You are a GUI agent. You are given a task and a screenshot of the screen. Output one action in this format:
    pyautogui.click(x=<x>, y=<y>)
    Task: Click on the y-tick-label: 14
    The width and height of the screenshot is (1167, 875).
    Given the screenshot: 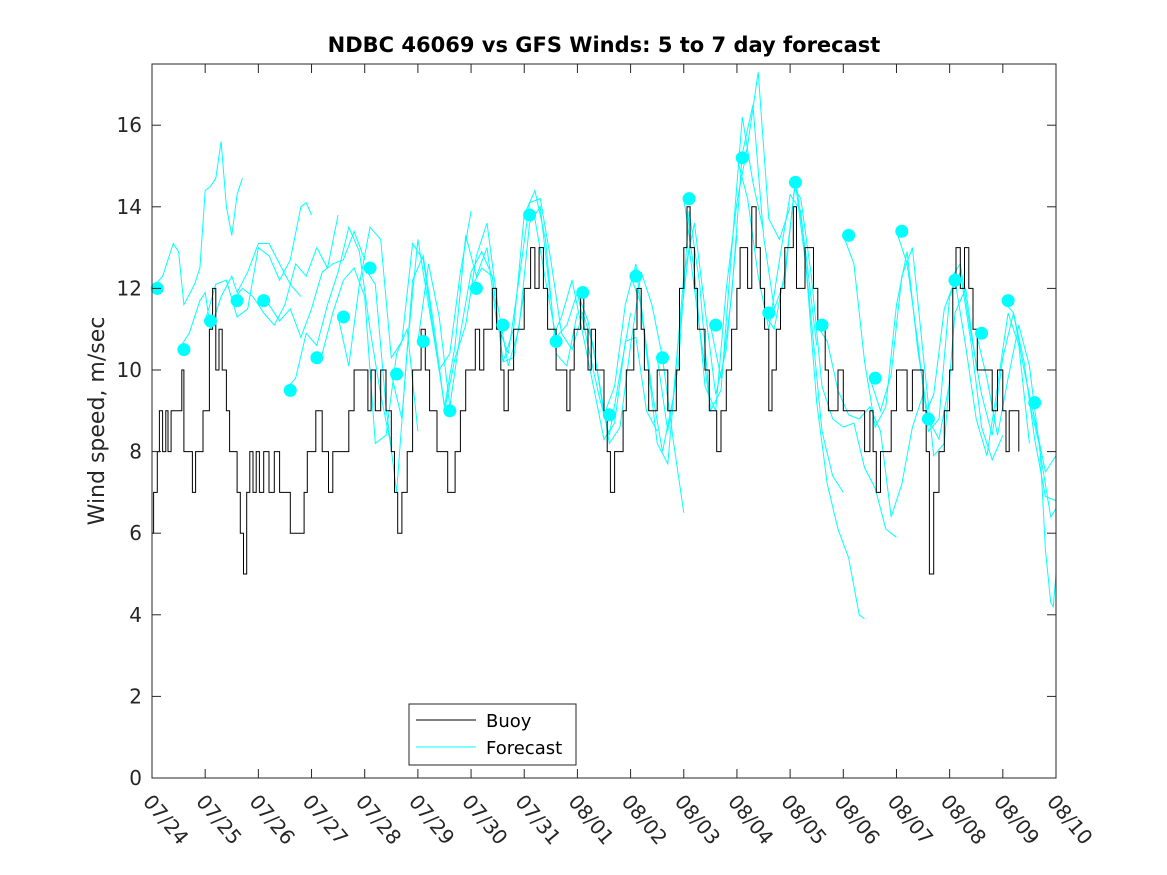 What is the action you would take?
    pyautogui.click(x=129, y=207)
    